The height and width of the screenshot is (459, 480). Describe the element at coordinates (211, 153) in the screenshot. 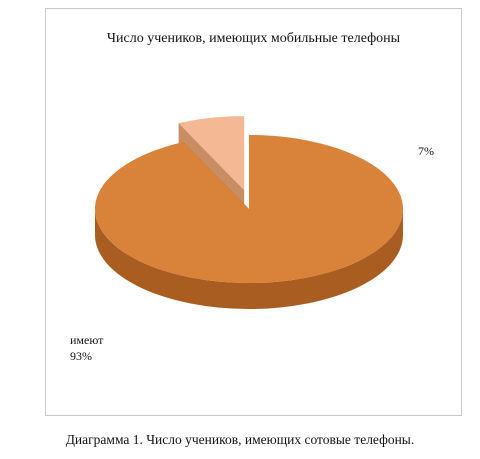

I see `pie-slice-not` at that location.